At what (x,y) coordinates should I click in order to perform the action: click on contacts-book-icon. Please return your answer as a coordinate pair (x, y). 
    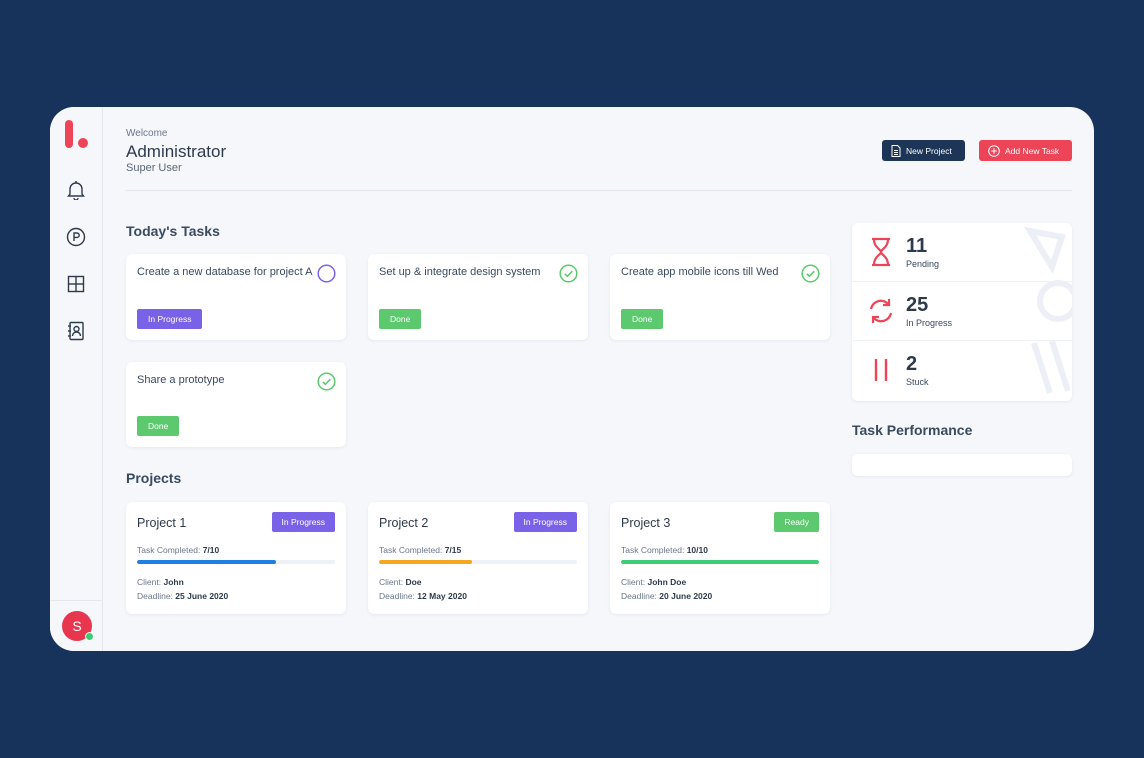
    Looking at the image, I should click on (76, 331).